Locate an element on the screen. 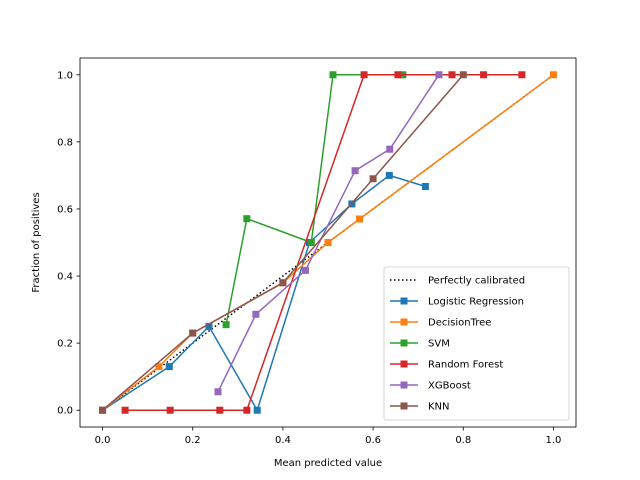  legend-entry-decisiontree: DecisionTree is located at coordinates (440, 323).